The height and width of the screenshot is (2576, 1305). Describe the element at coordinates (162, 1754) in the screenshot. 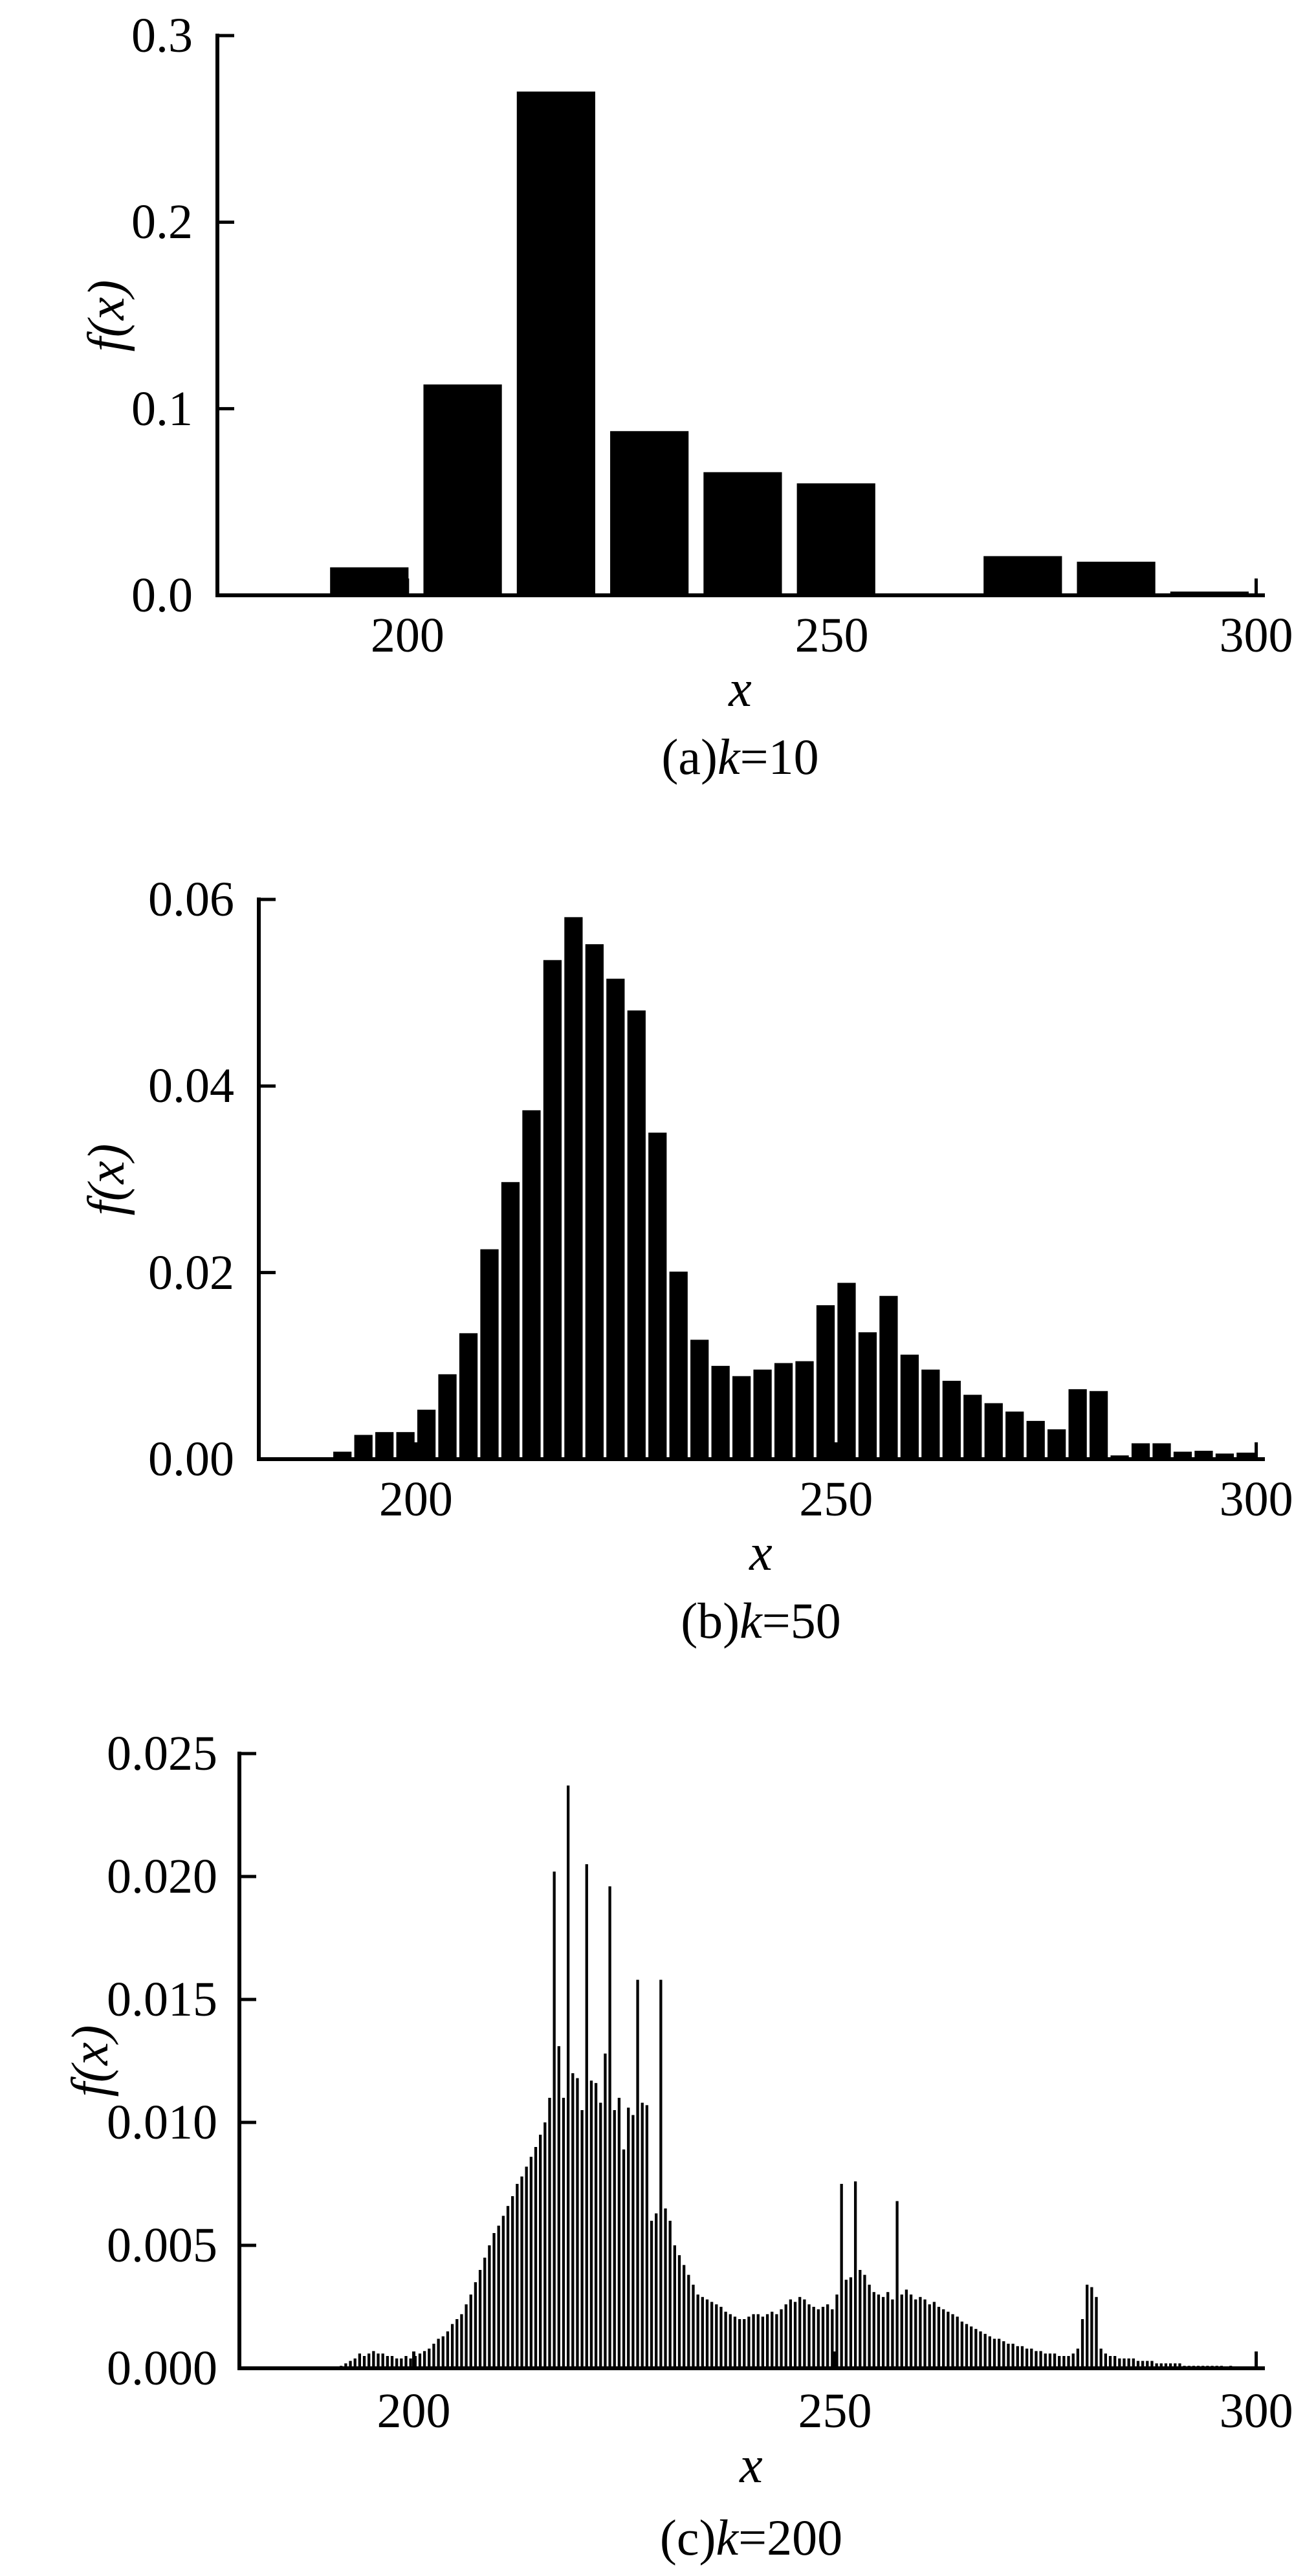

I see `ytick-label-c-0.025: 0.025` at that location.